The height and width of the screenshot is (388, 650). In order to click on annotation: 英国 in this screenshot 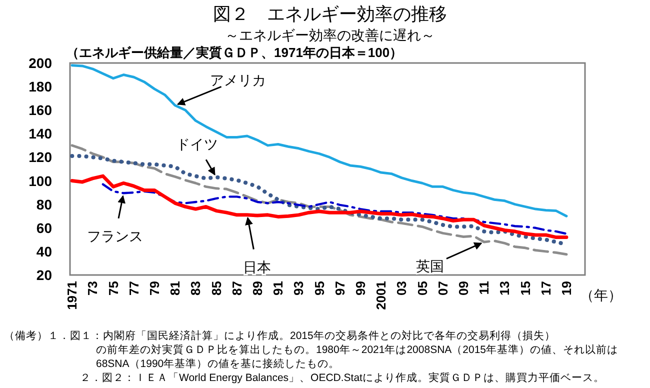, I will do `click(430, 266)`.